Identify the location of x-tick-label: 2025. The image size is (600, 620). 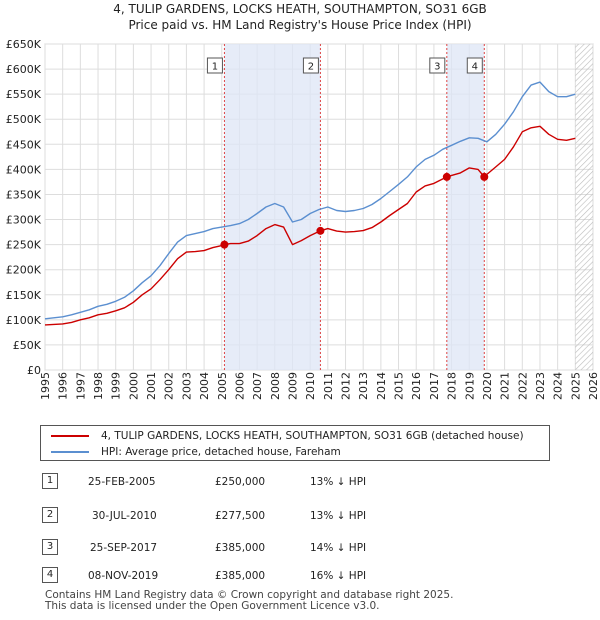
(575, 386).